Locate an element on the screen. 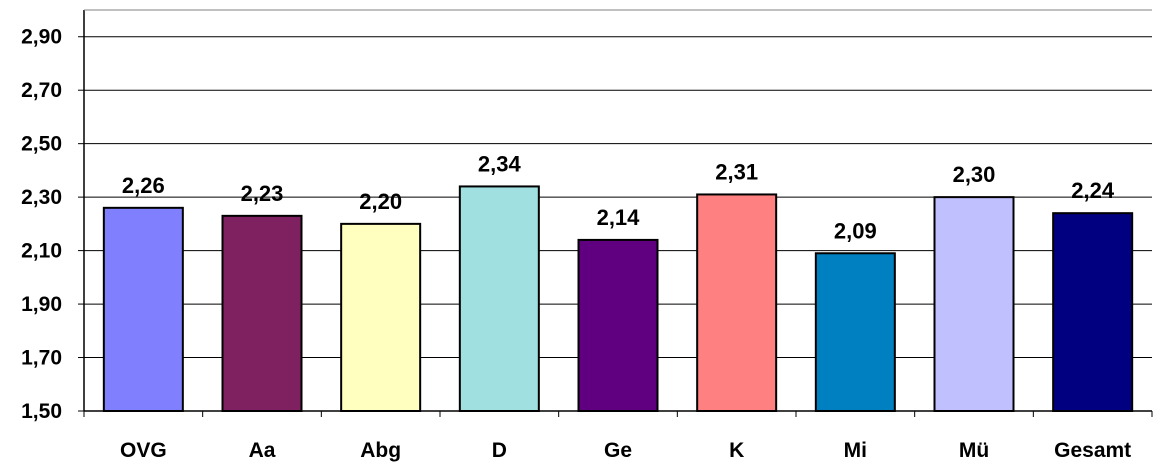 The width and height of the screenshot is (1159, 471). x-category-labels: OVG Aa Abg D Ge K Mi Mü Gesamt is located at coordinates (625, 450).